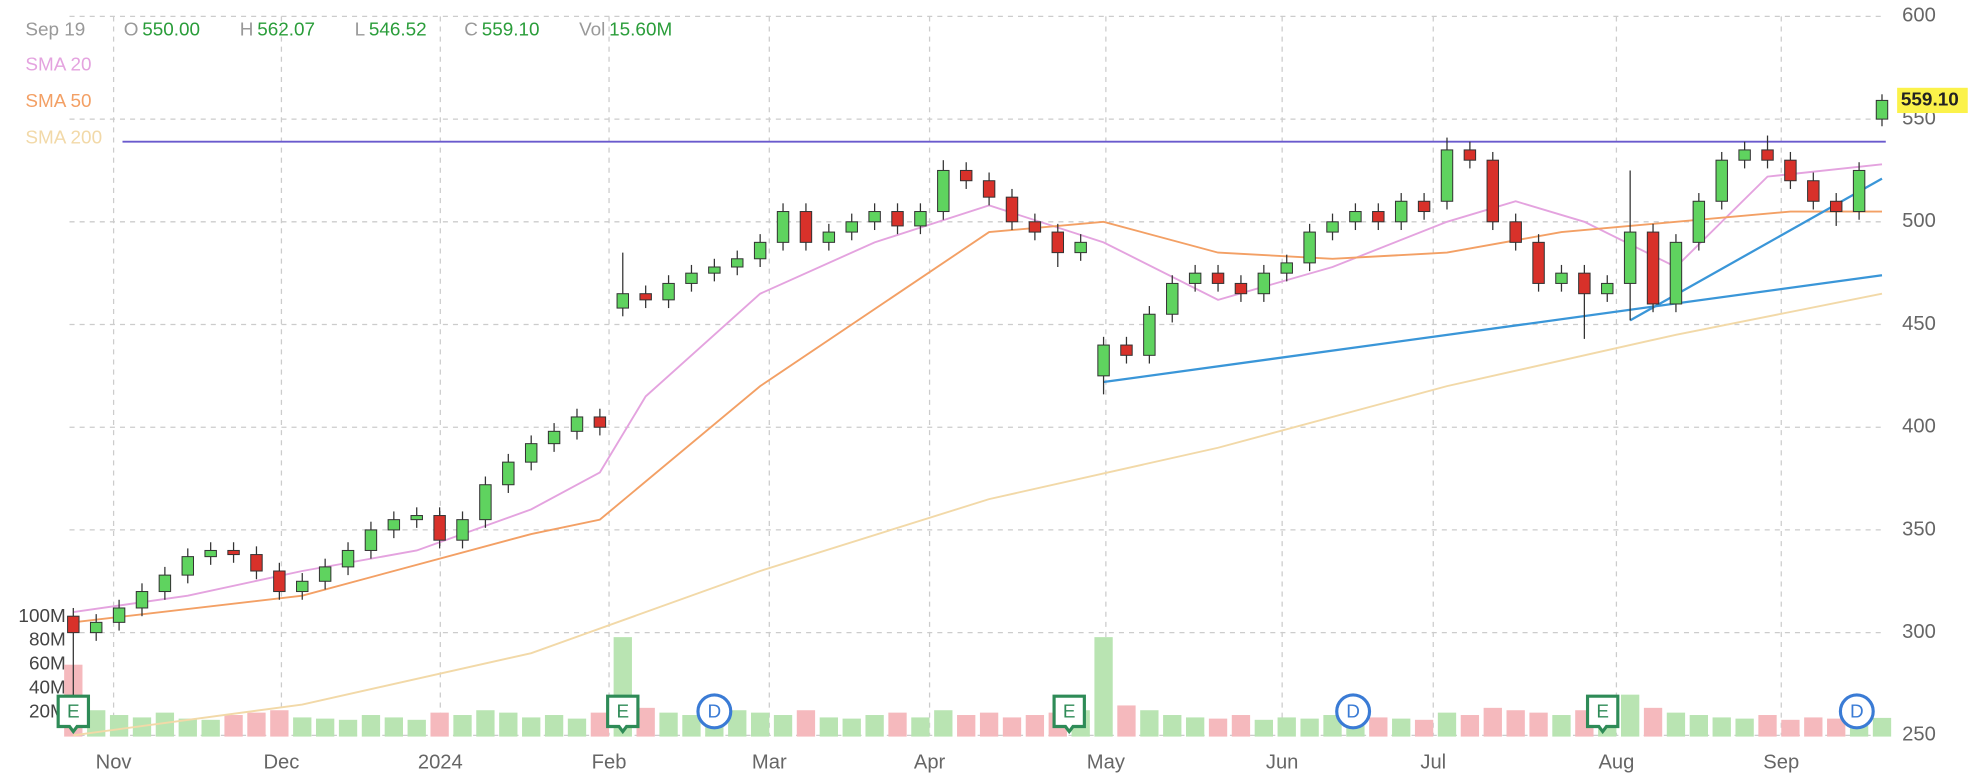 The width and height of the screenshot is (1978, 782). What do you see at coordinates (58, 101) in the screenshot?
I see `legend-entry: SMA 50` at bounding box center [58, 101].